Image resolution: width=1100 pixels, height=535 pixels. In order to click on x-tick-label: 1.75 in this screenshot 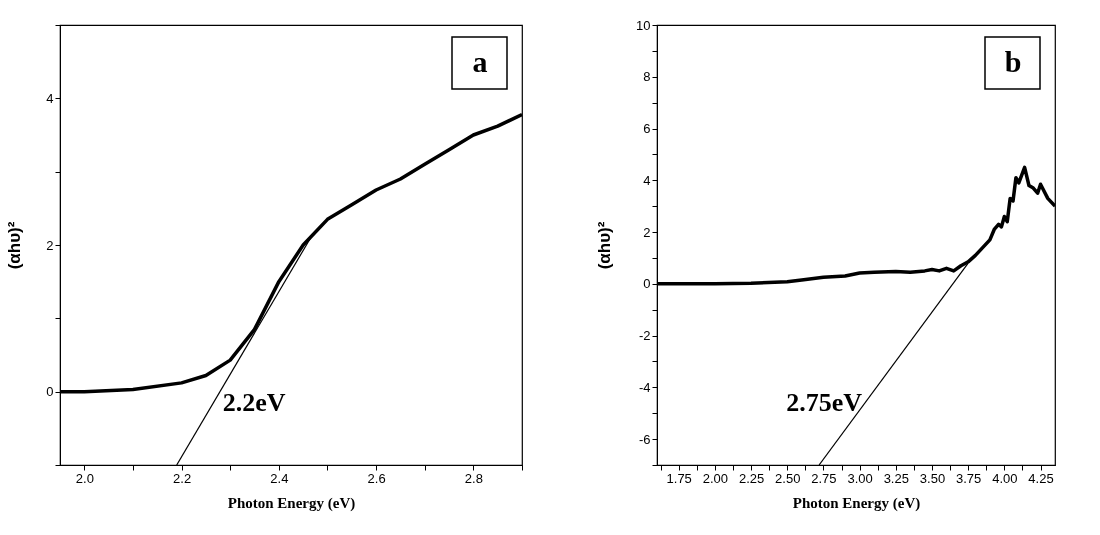, I will do `click(679, 478)`.